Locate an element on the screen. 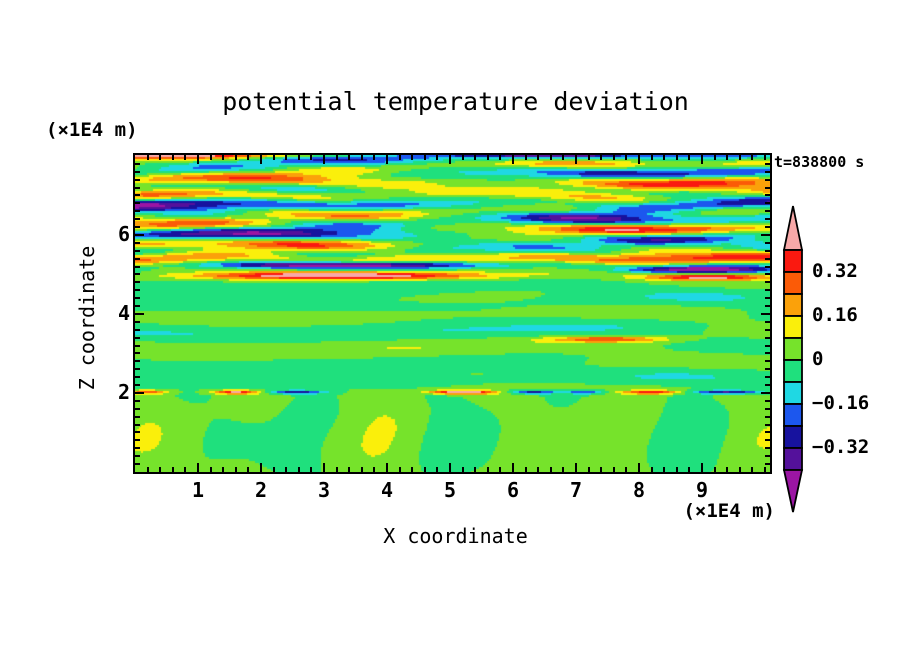 The image size is (904, 654). x-tick-label: 7 is located at coordinates (576, 490).